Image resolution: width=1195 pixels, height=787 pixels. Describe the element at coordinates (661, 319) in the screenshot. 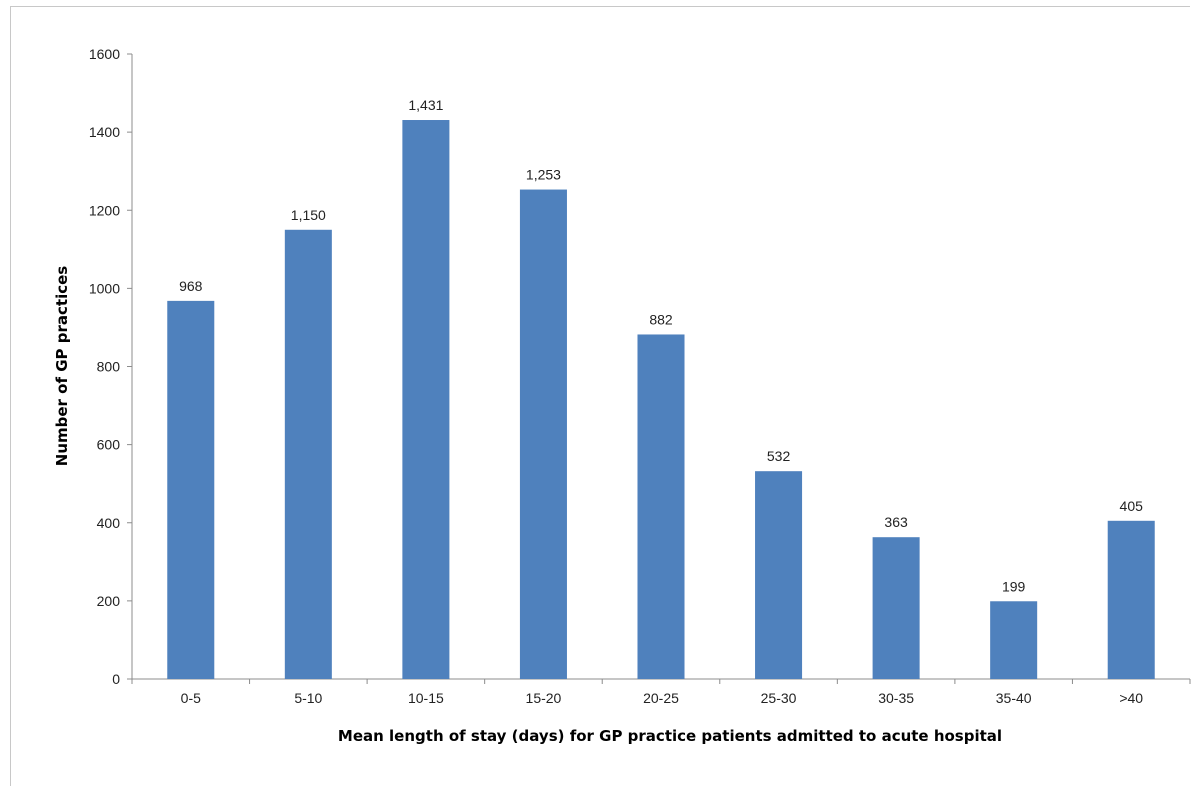

I see `data-label: 882` at that location.